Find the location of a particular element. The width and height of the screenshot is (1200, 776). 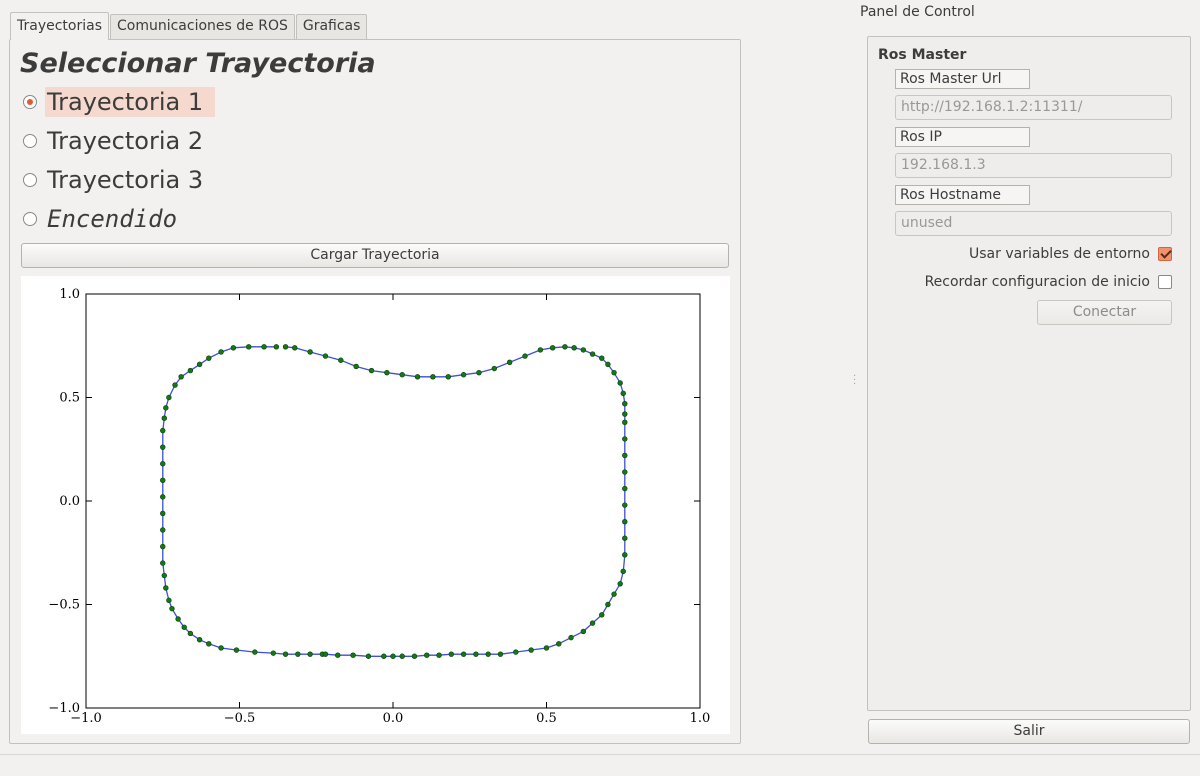

remember-config-checkbox is located at coordinates (1165, 282).